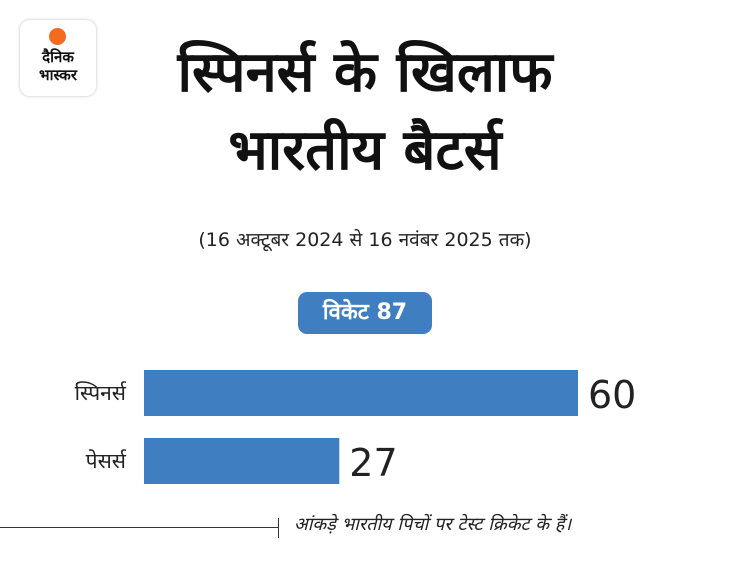 Image resolution: width=730 pixels, height=582 pixels. I want to click on category-label: पेसर्स, so click(106, 461).